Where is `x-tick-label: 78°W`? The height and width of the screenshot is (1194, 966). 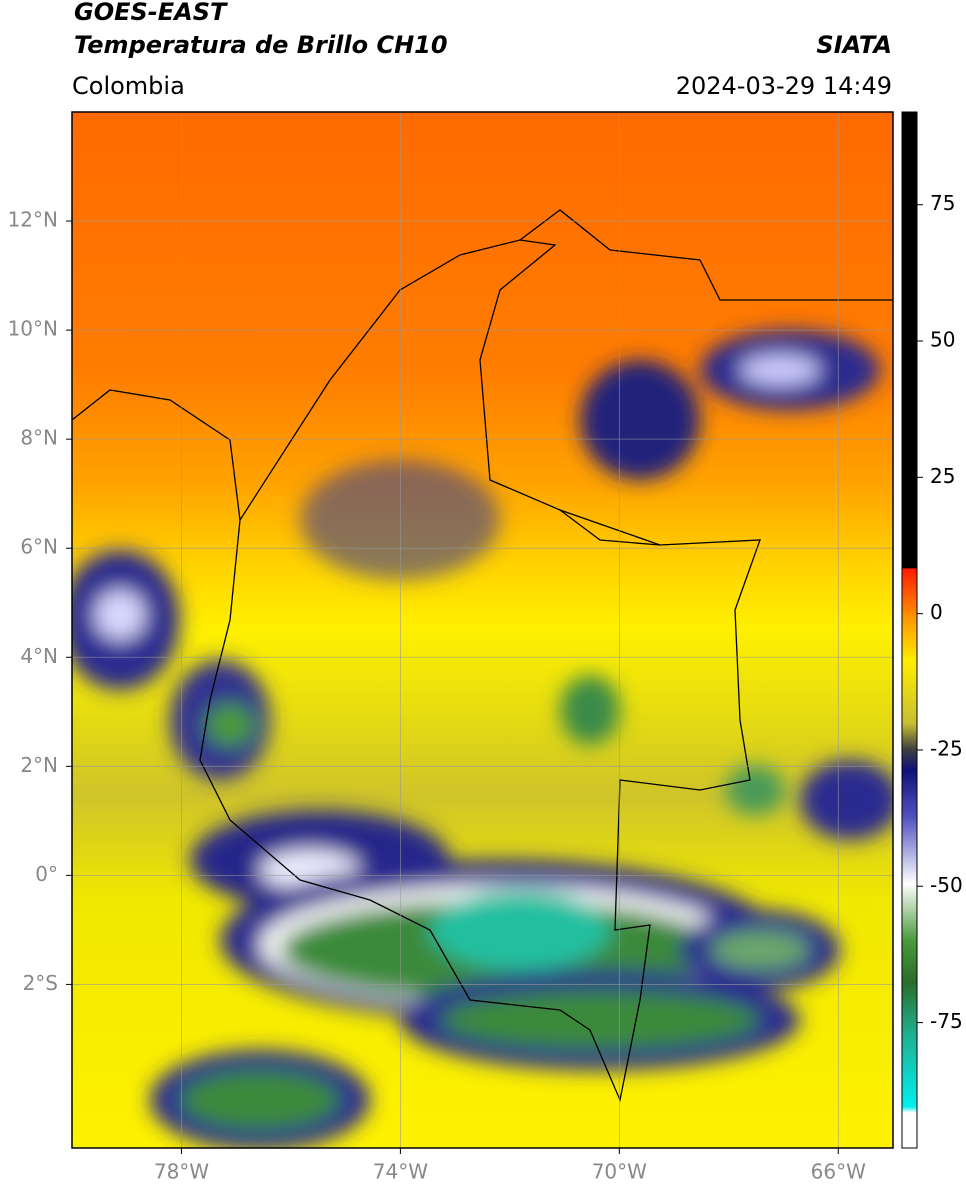
x-tick-label: 78°W is located at coordinates (181, 1172).